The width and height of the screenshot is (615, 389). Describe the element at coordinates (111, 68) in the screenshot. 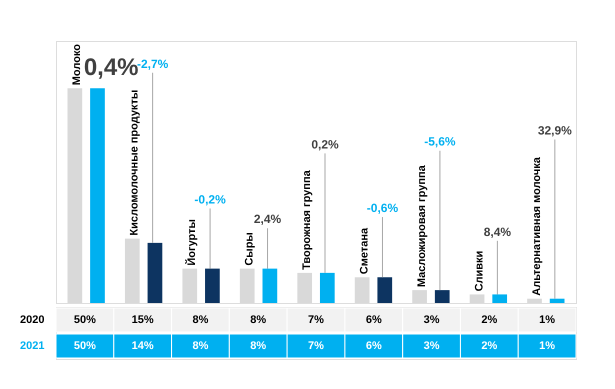

I see `text: 0,4%` at that location.